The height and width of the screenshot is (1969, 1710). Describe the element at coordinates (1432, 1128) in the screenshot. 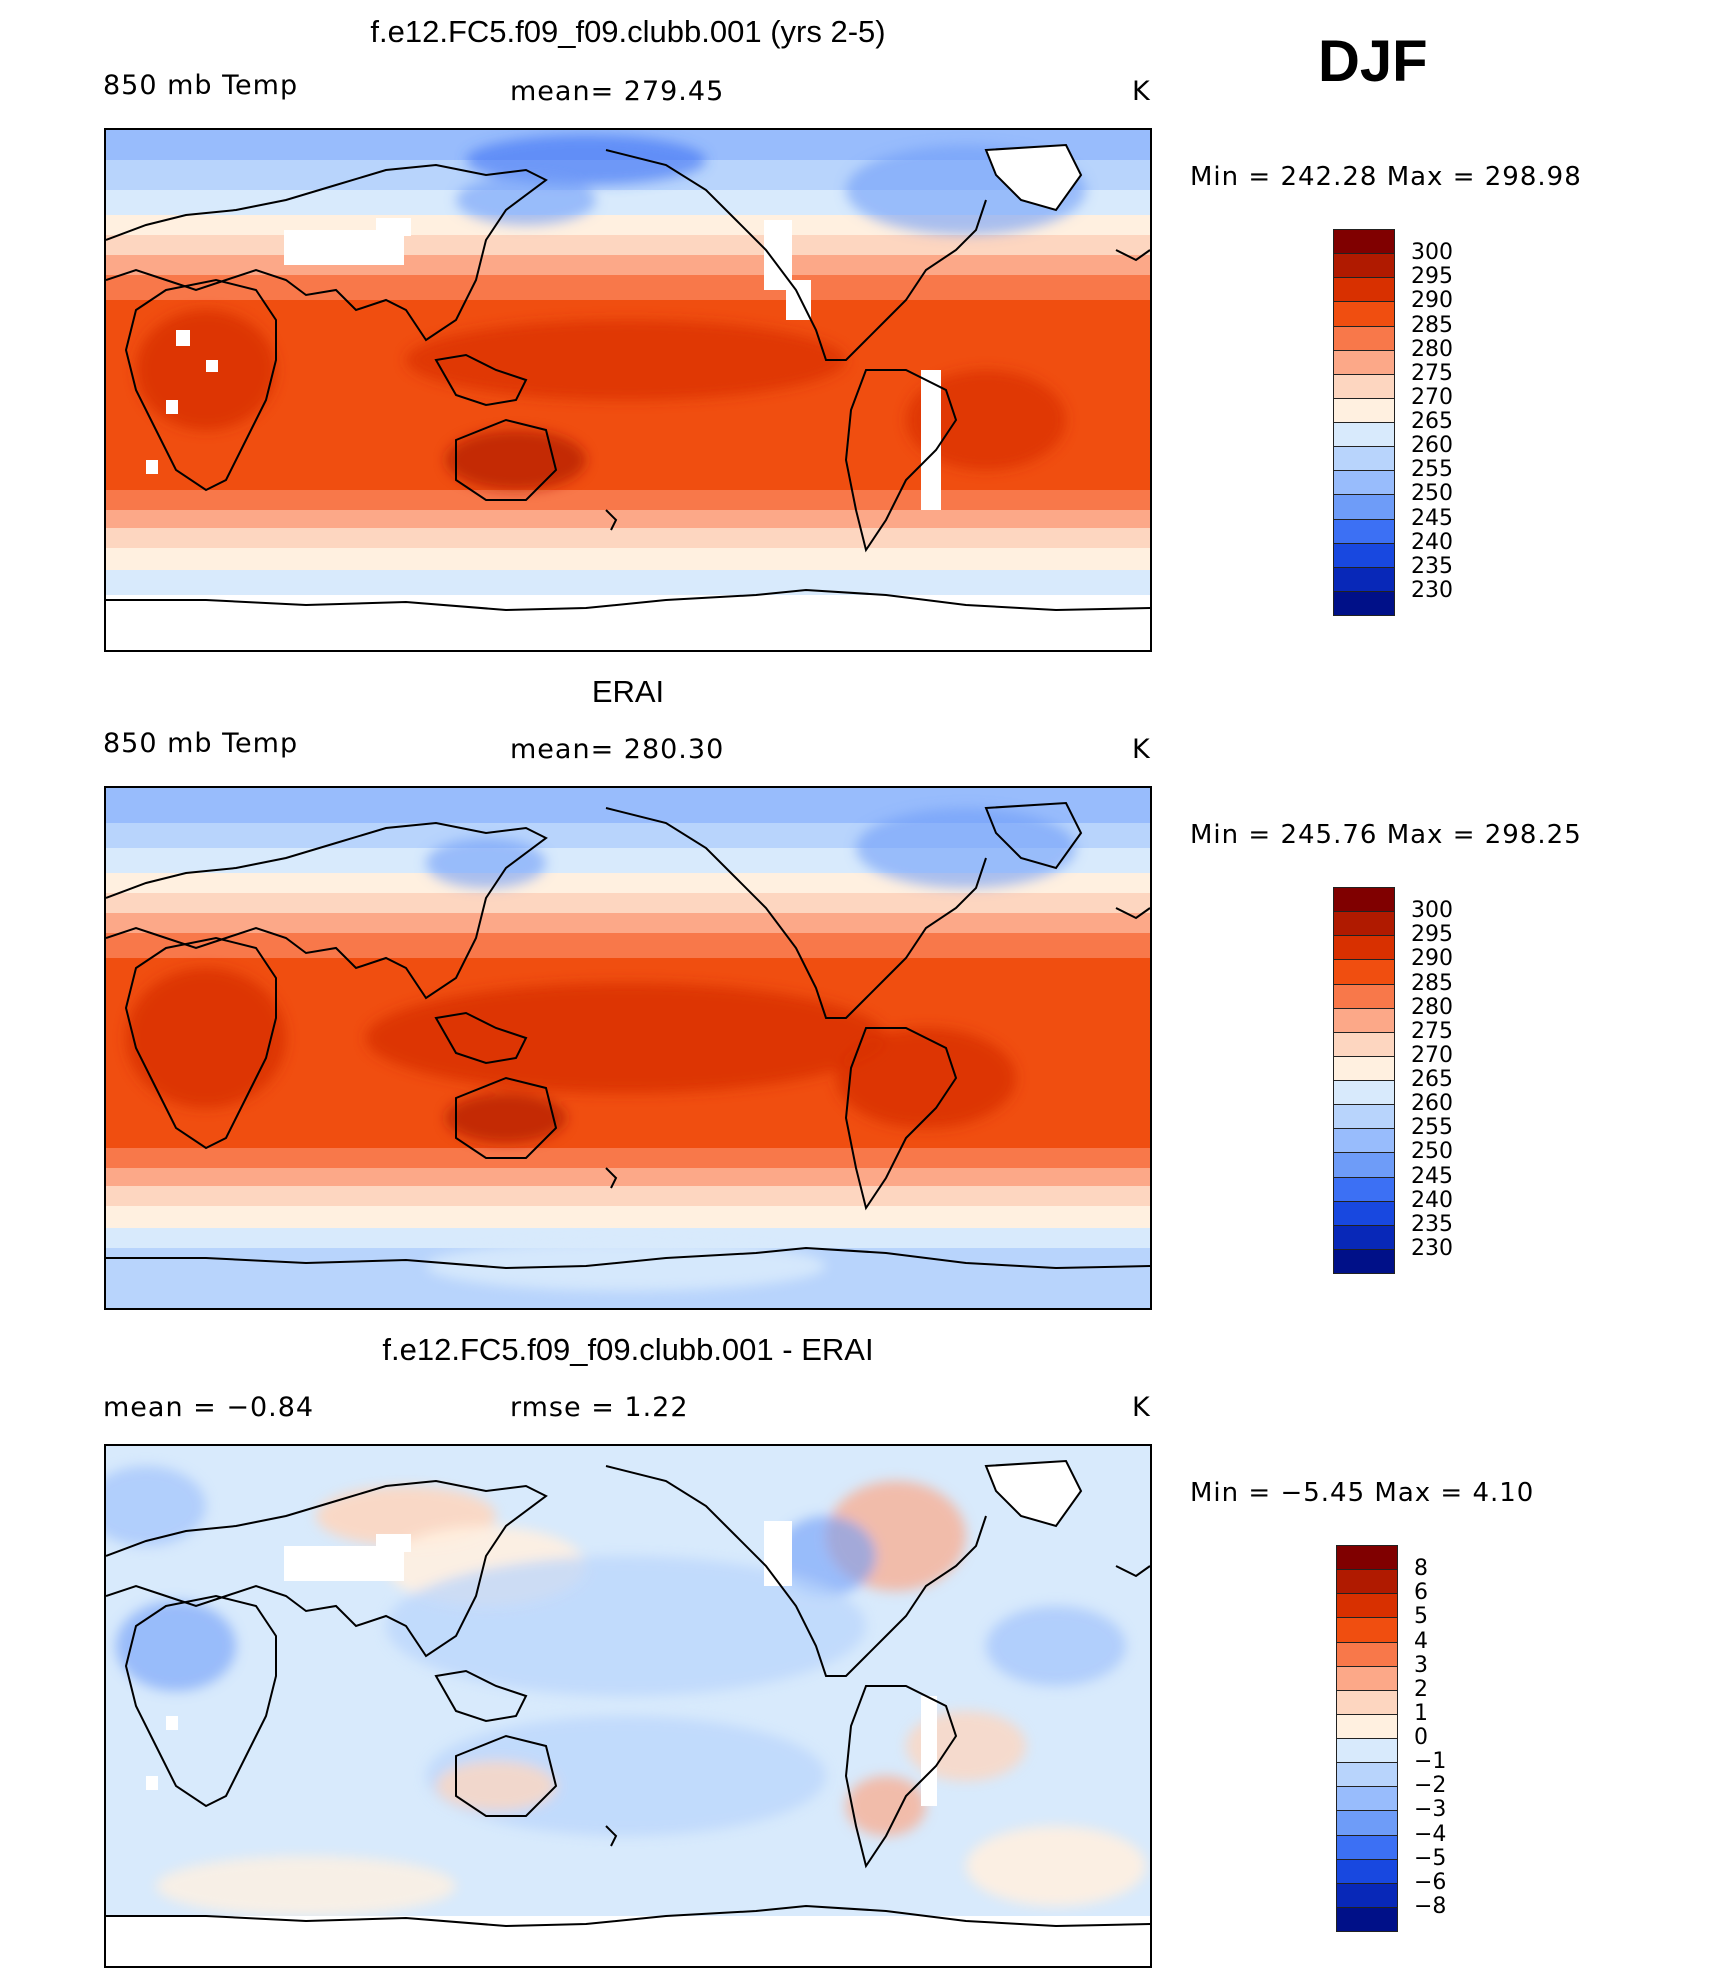

I see `colorbar-obs-tick-label: 255` at that location.